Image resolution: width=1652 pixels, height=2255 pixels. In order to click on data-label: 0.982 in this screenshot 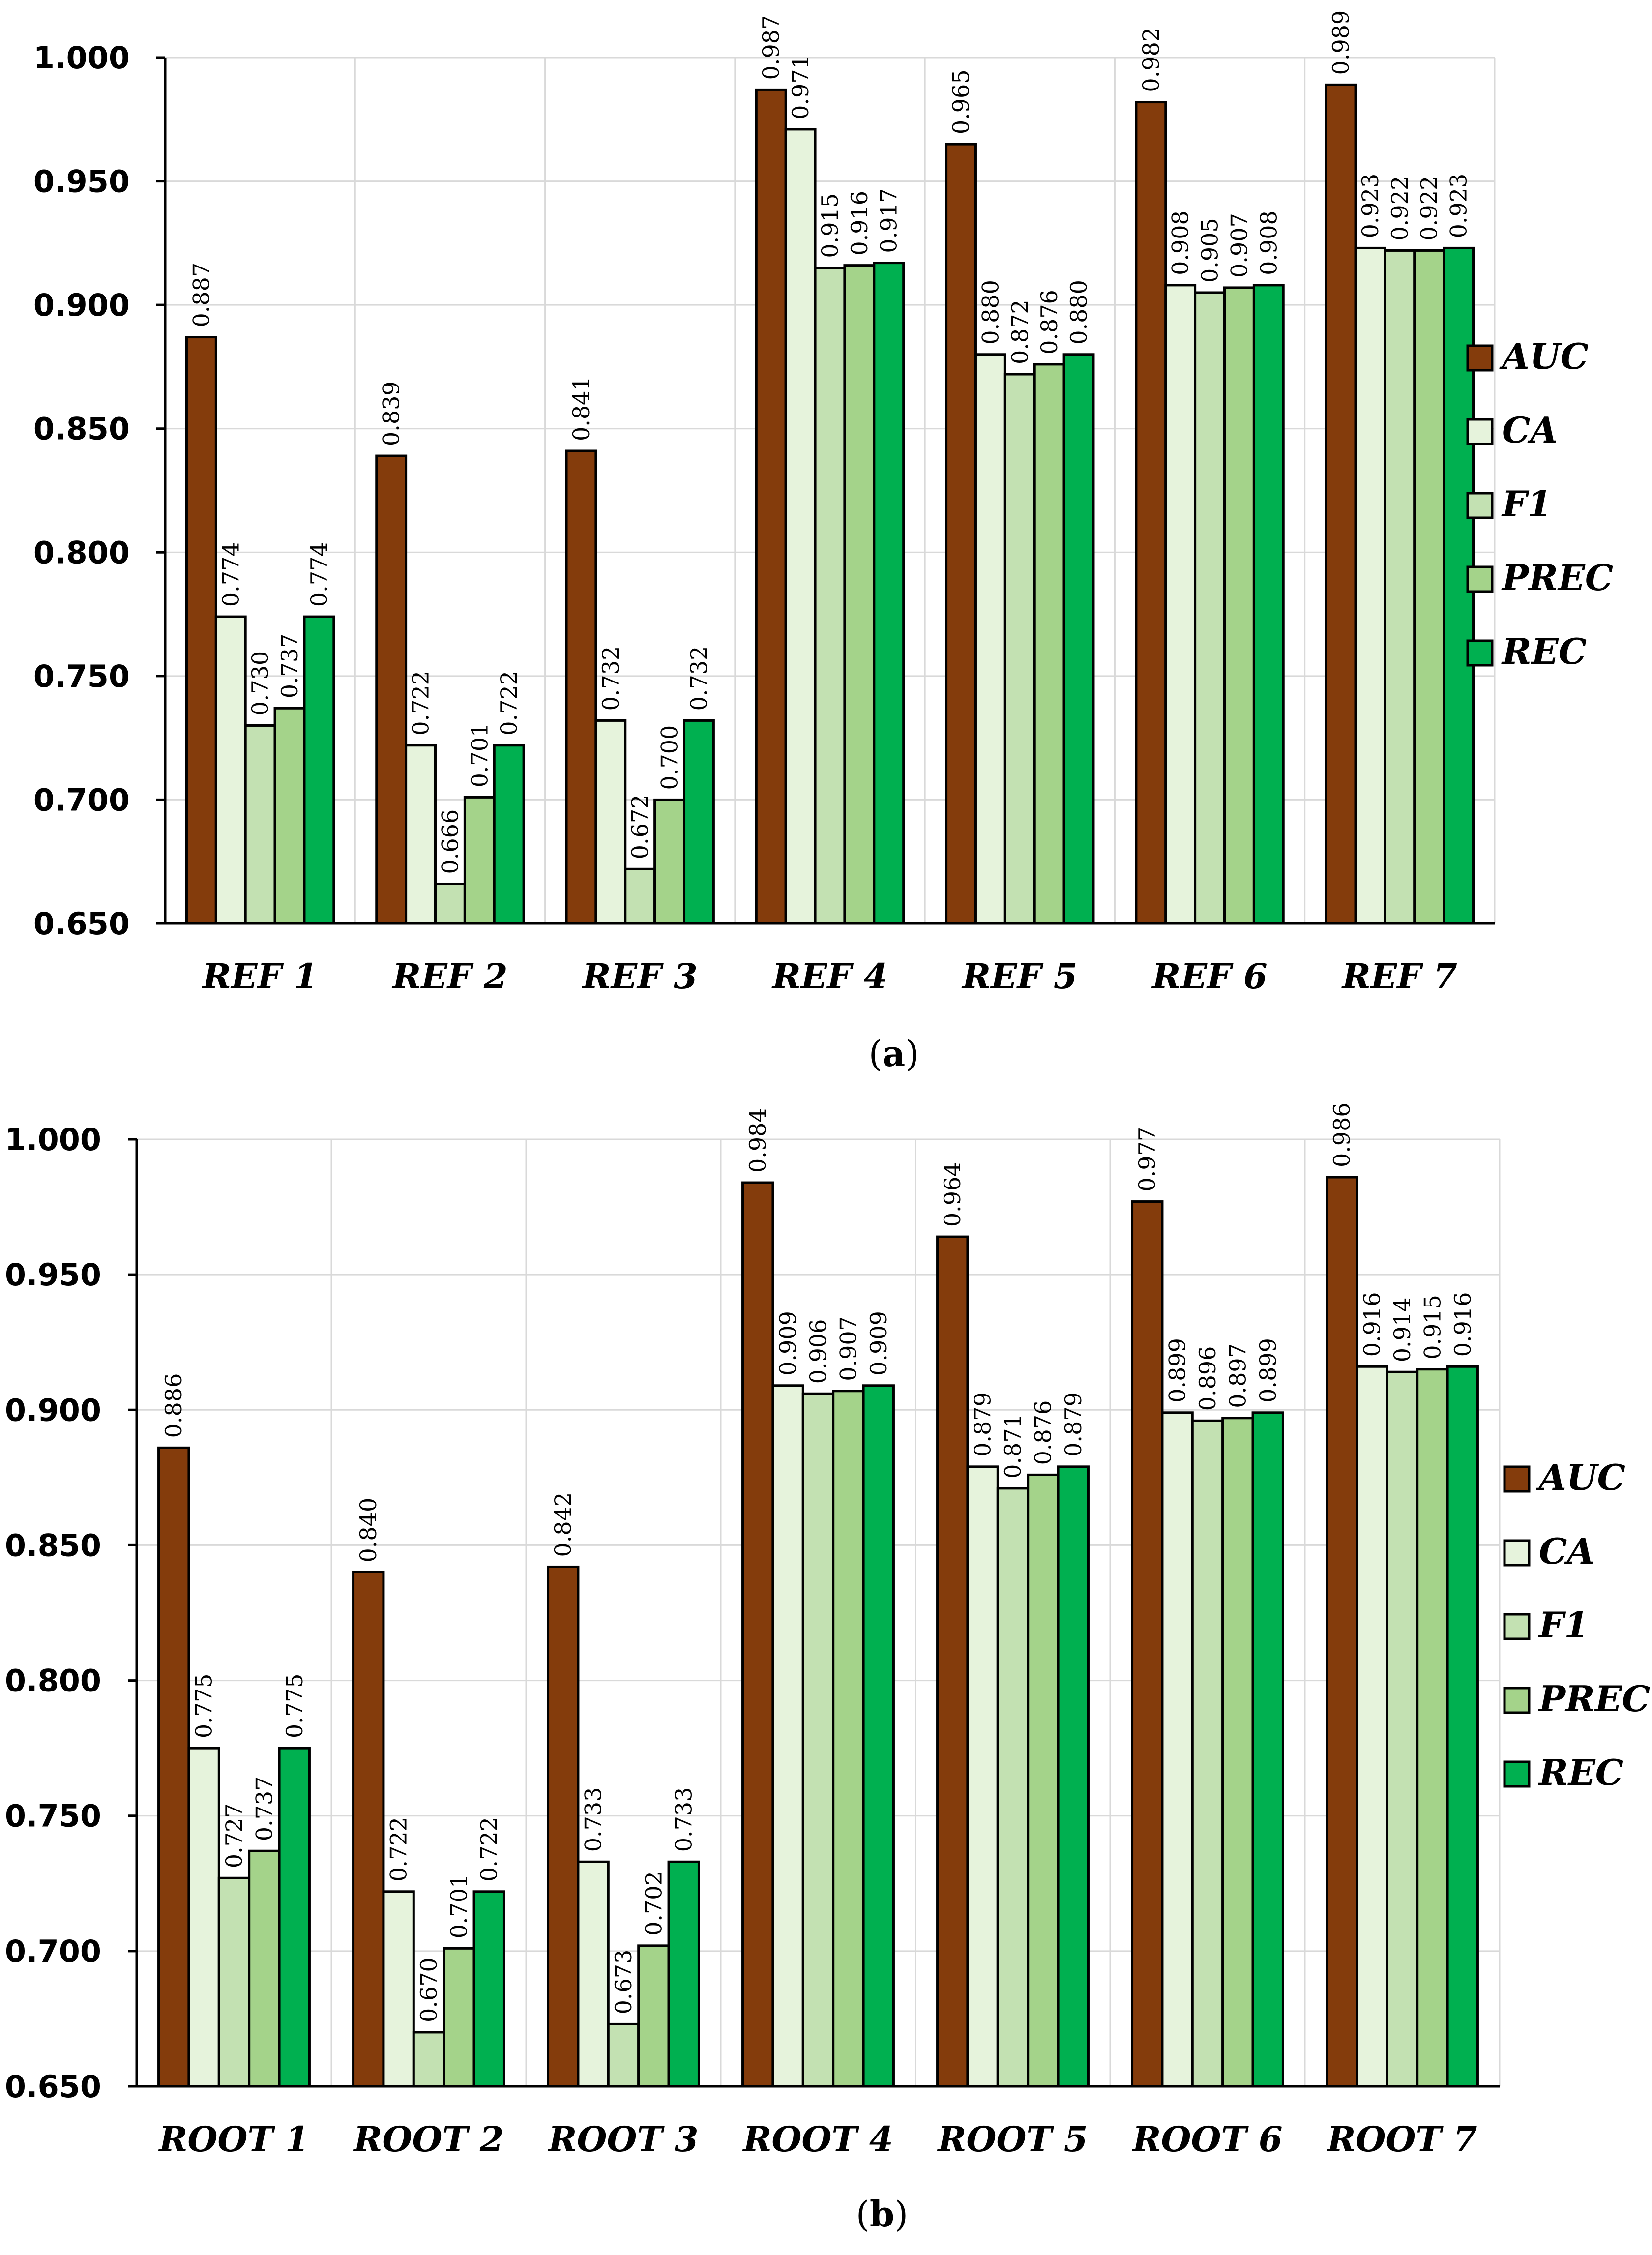, I will do `click(1151, 60)`.